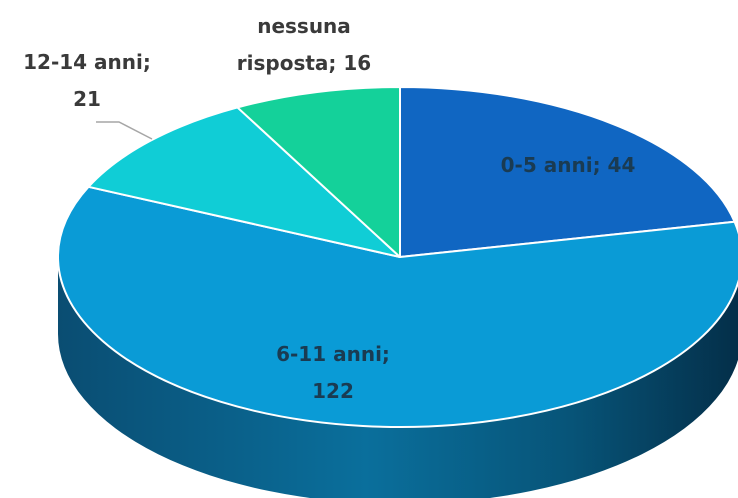 This screenshot has width=738, height=498. Describe the element at coordinates (87, 62) in the screenshot. I see `data-label-line: 12-14 anni;` at that location.